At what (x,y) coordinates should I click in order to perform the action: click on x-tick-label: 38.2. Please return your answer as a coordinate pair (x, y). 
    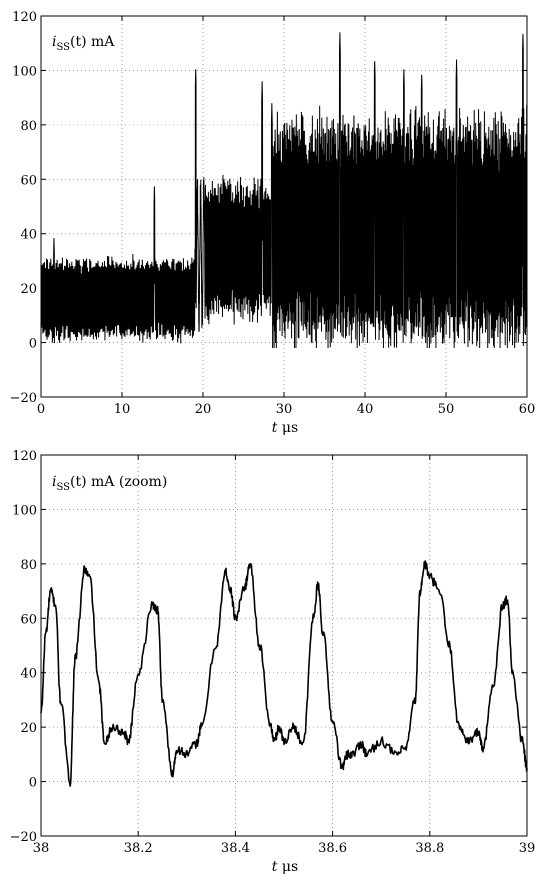
    Looking at the image, I should click on (138, 848).